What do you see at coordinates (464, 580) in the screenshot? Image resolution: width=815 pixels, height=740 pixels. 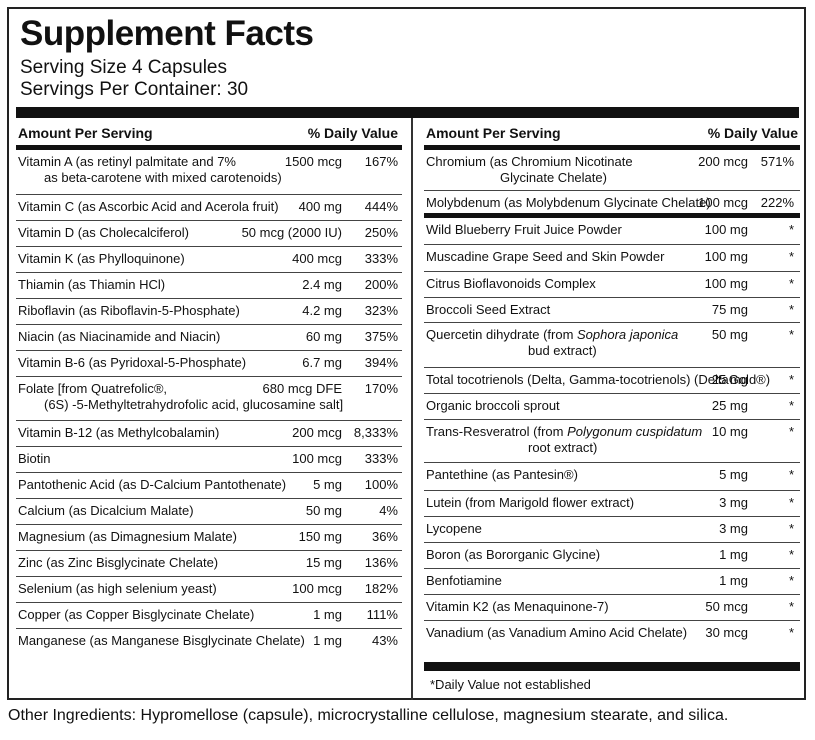 I see `nutrient-name: Benfotiamine` at bounding box center [464, 580].